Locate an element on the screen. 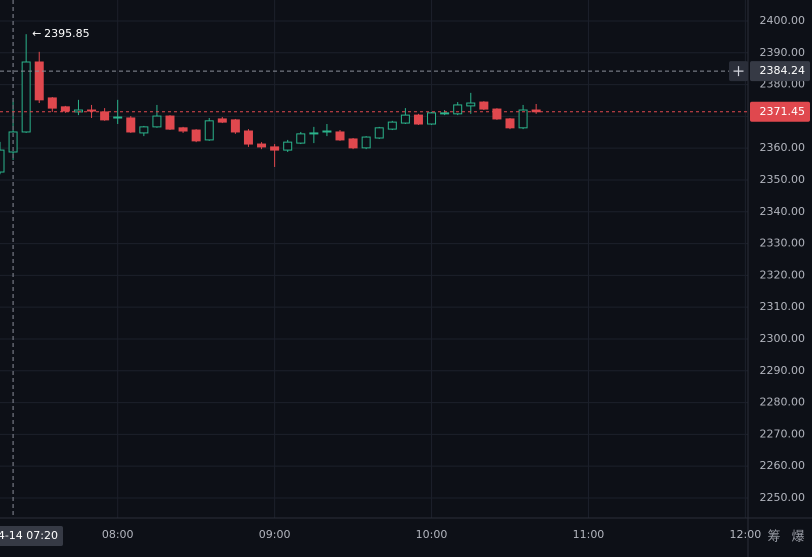 This screenshot has width=812, height=557. y-tick-label: 2400.00 is located at coordinates (783, 20).